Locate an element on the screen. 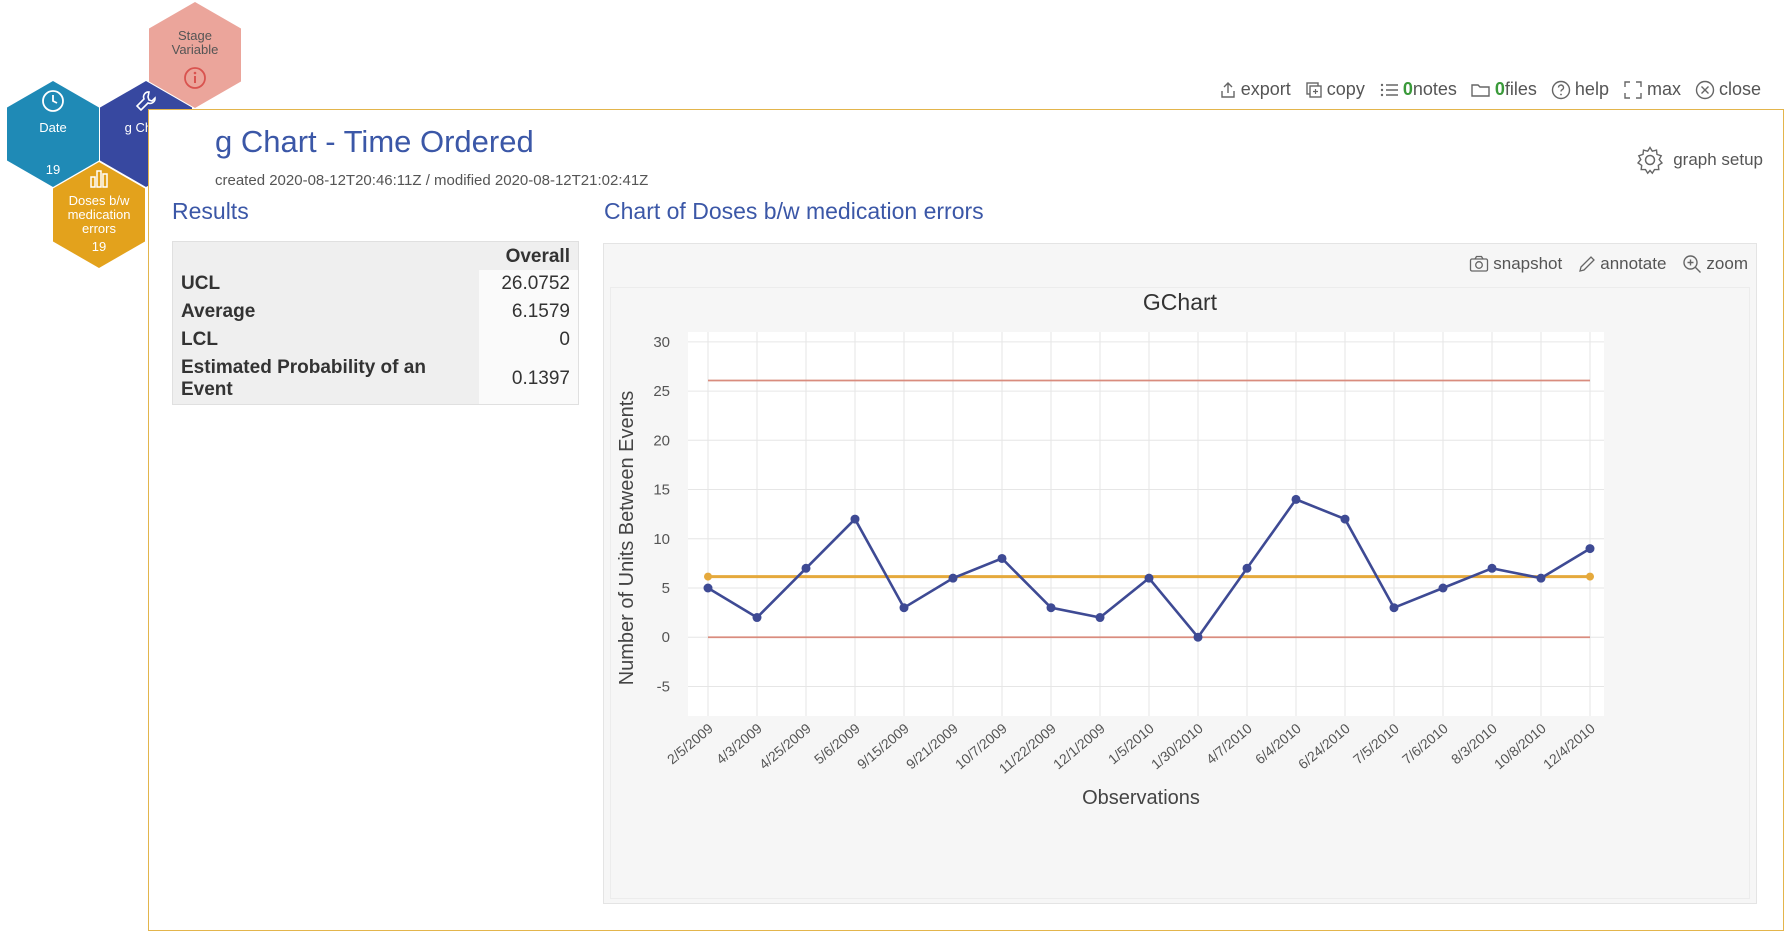 The height and width of the screenshot is (940, 1791). x-tick-label: 7/5/2010 is located at coordinates (1376, 743).